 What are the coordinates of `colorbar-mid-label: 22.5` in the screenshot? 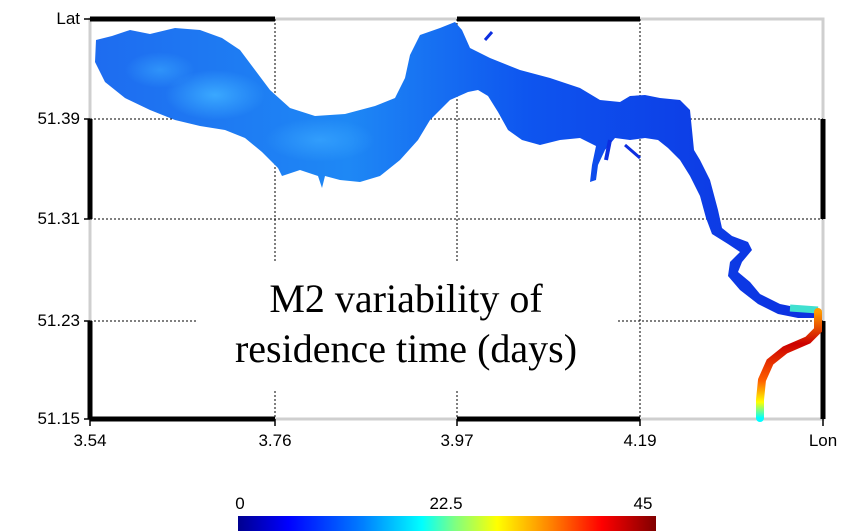 It's located at (446, 503).